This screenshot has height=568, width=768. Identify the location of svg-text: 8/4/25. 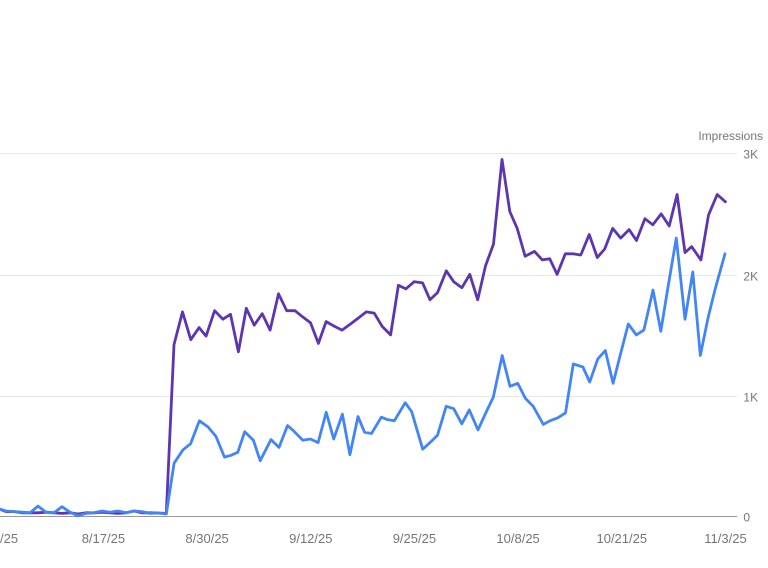
(9, 538).